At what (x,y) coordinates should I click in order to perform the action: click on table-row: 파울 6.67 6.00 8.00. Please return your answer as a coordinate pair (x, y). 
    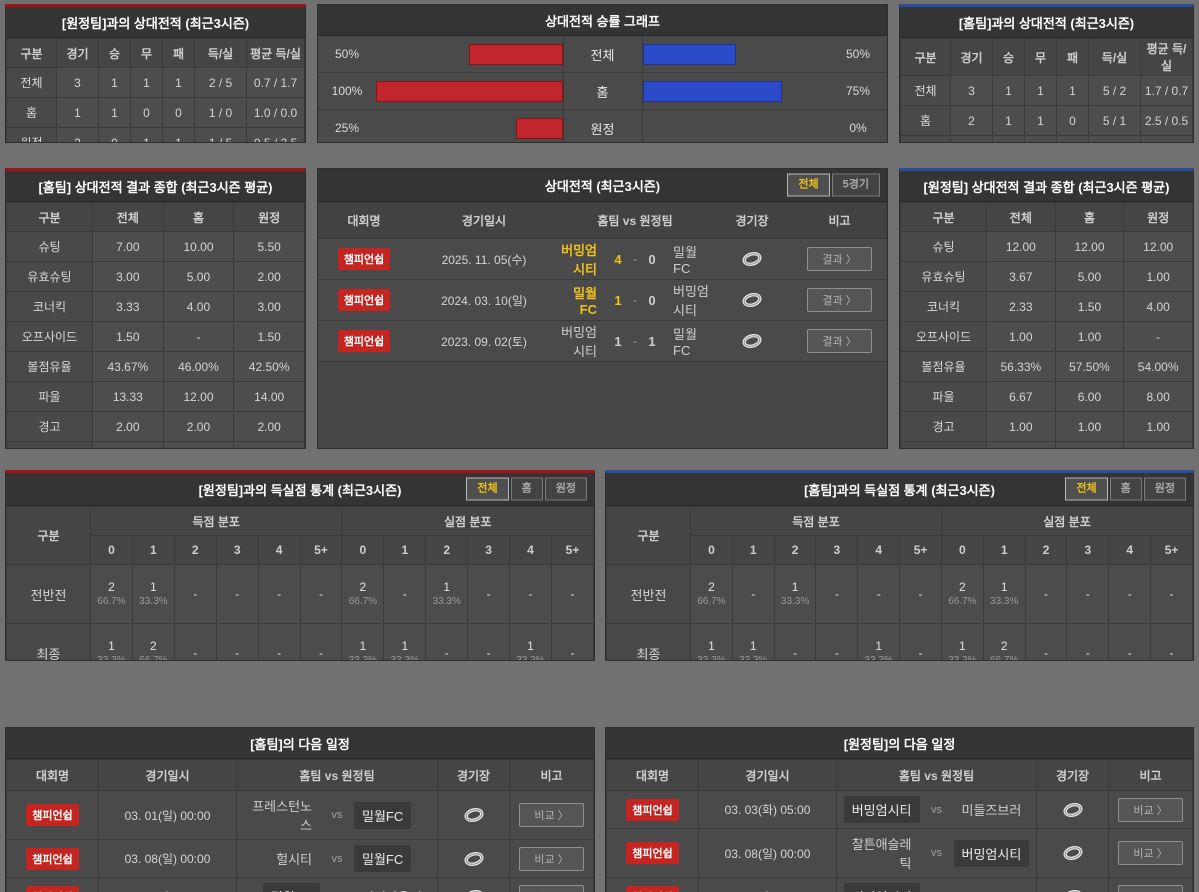
    Looking at the image, I should click on (1046, 396).